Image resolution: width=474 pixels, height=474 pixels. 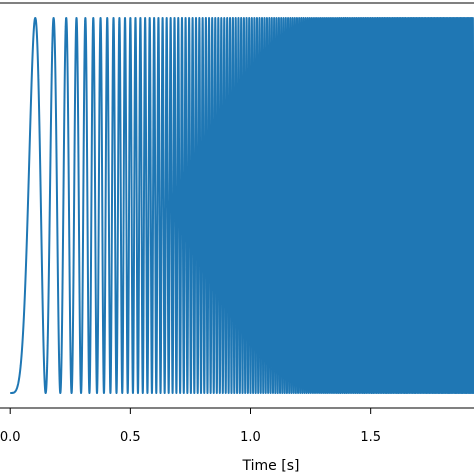 What do you see at coordinates (190, 426) in the screenshot?
I see `x-axis-ticks: 0.0 0.5 1.0 1.5` at bounding box center [190, 426].